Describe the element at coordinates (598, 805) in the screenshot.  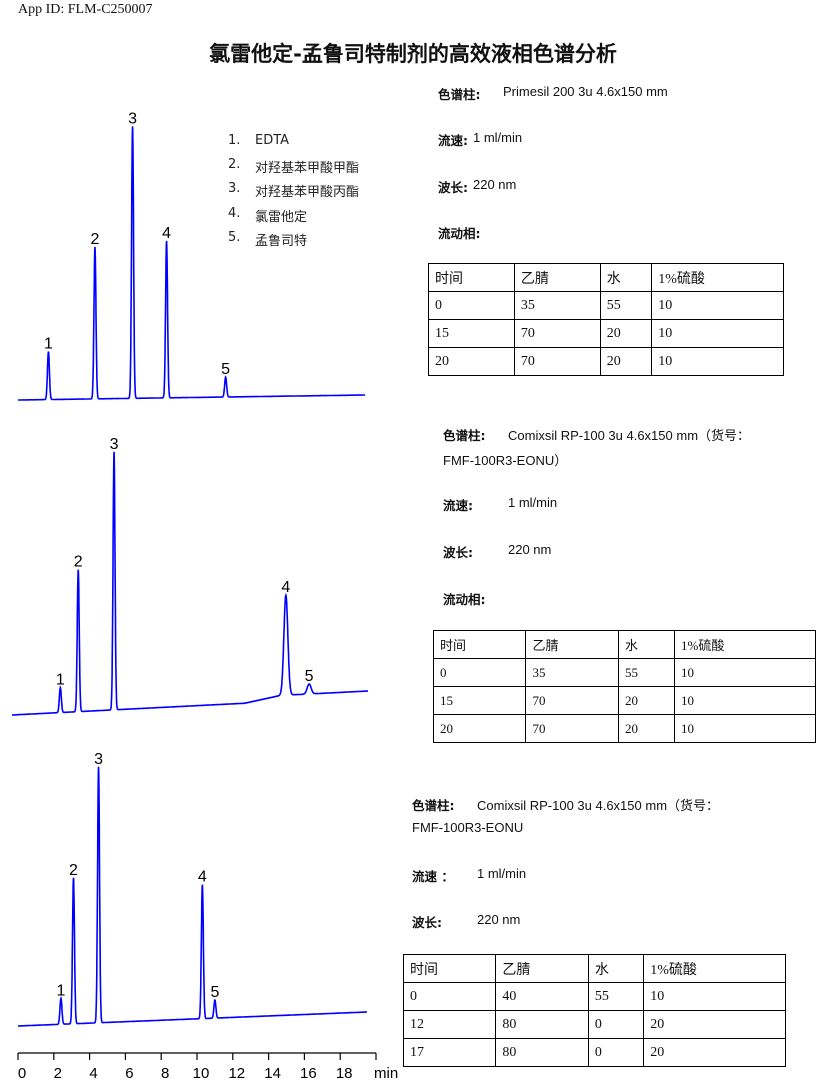
I see `column-value: Comixsil RP-100 3u 4.6x150 mm（货号：` at that location.